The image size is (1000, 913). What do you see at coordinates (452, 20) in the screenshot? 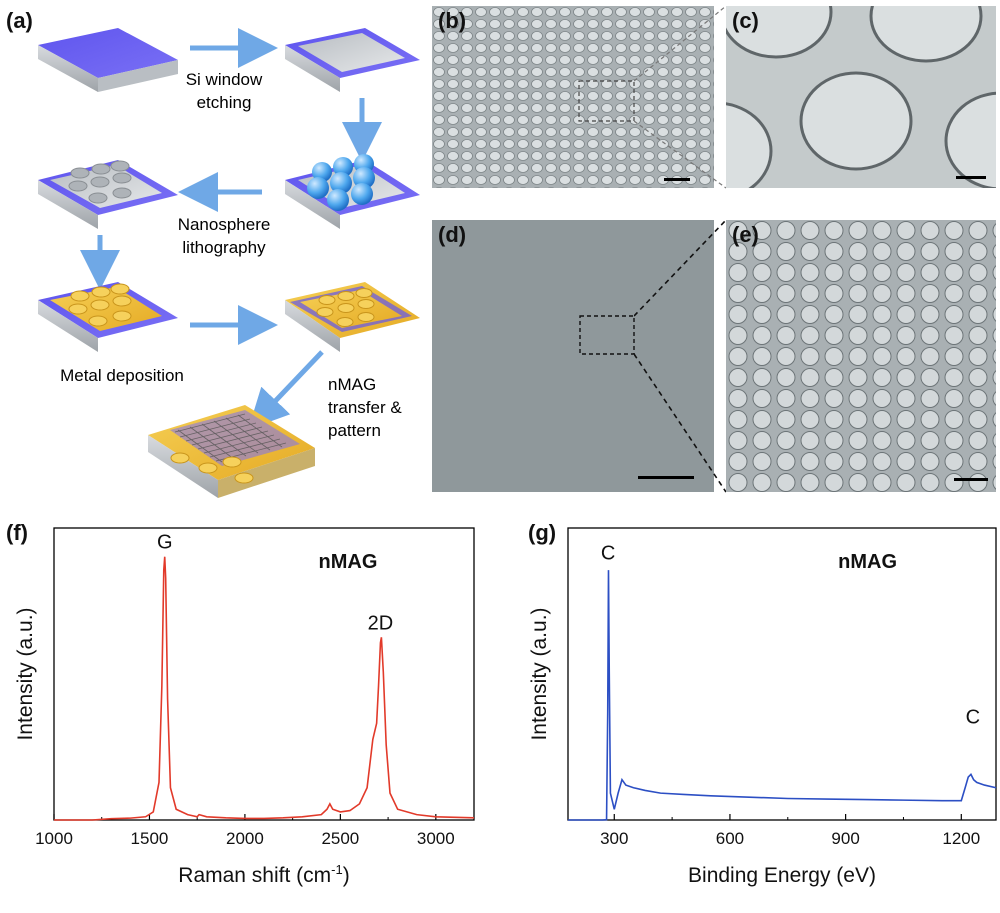
I see `panel-label-b: (b)` at bounding box center [452, 20].